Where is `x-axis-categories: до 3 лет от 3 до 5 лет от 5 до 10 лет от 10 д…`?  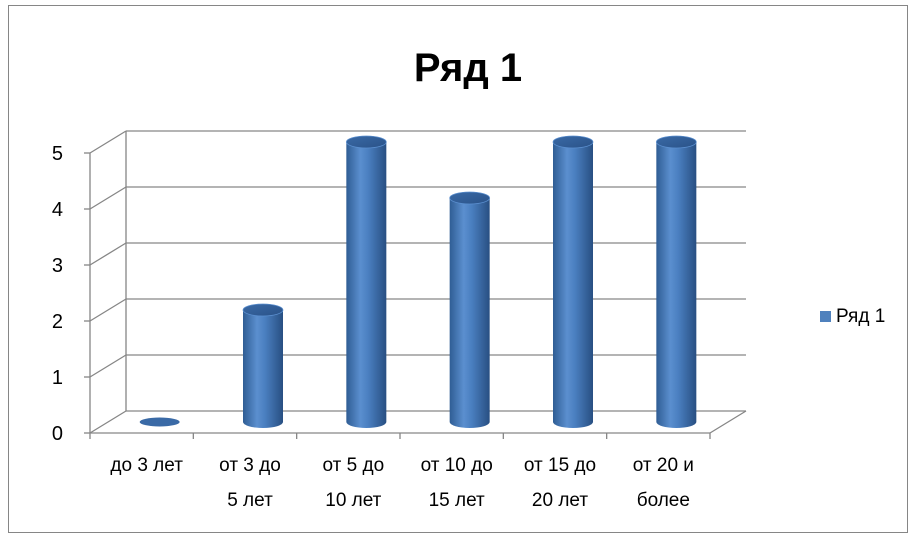
x-axis-categories: до 3 лет от 3 до 5 лет от 5 до 10 лет от 10 д… is located at coordinates (402, 483).